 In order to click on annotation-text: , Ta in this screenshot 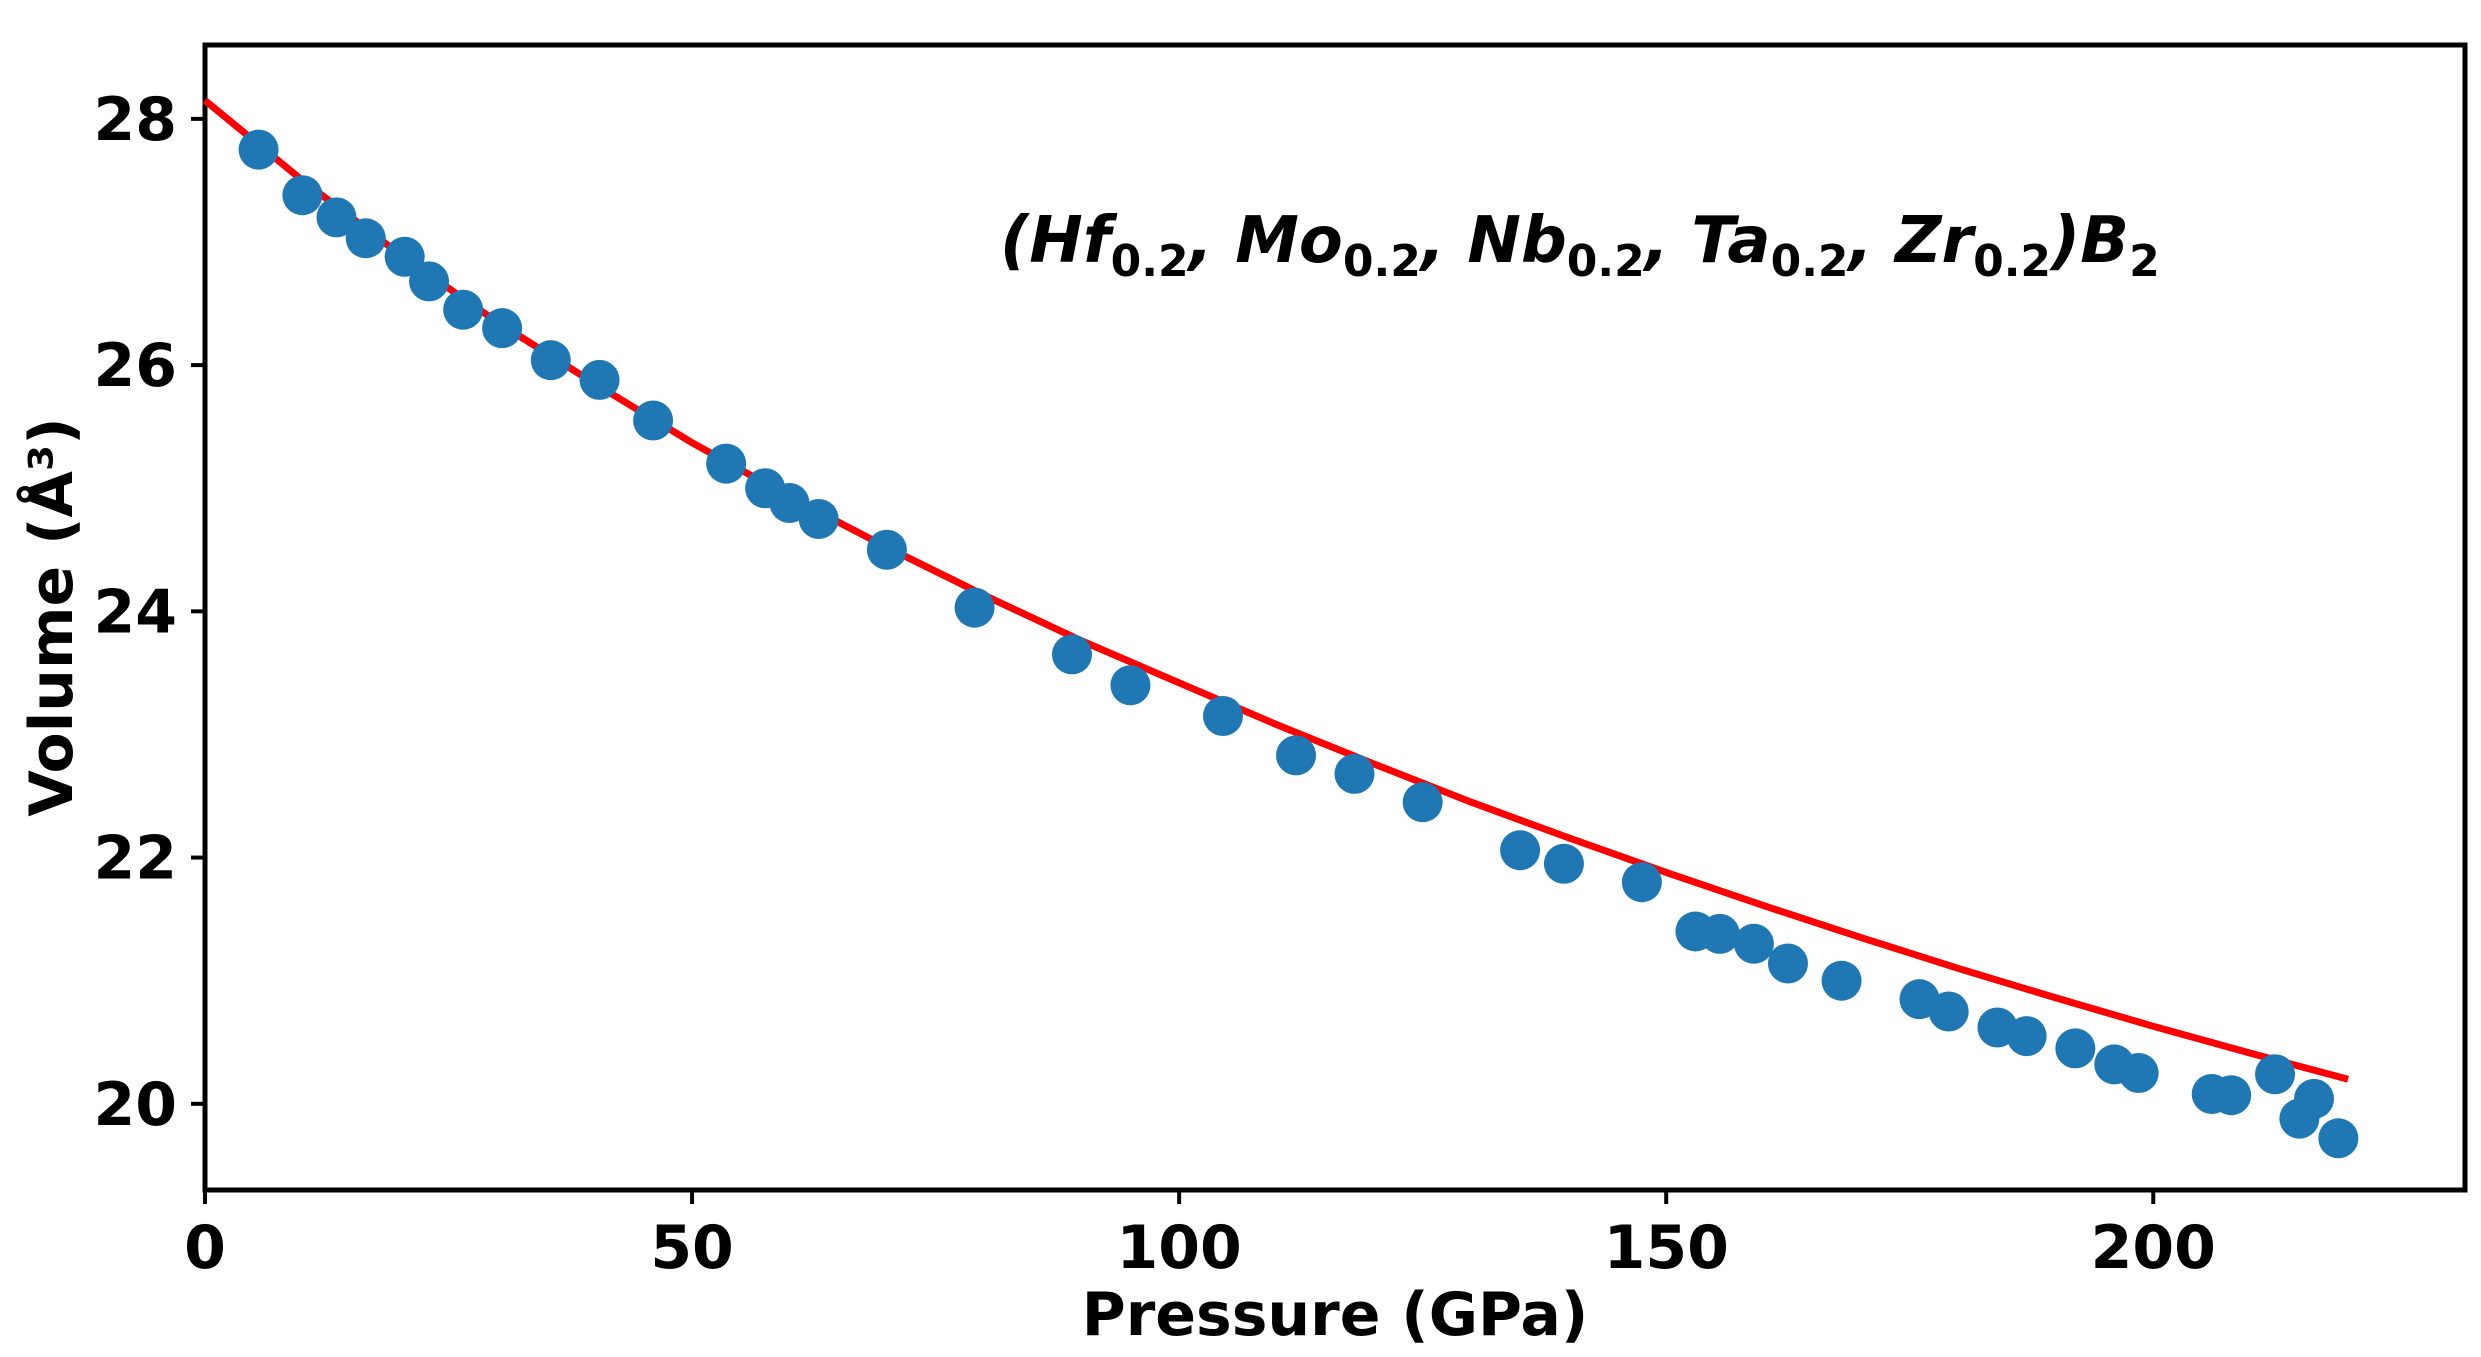, I will do `click(1706, 241)`.